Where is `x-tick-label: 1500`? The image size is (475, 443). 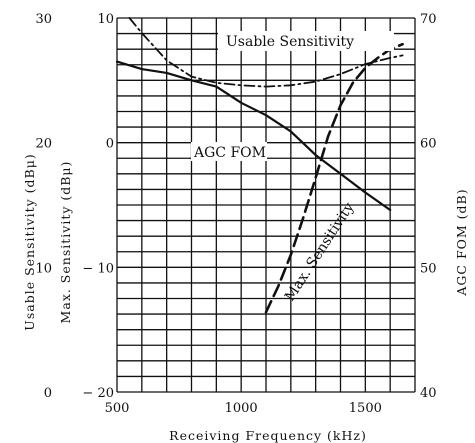
x-tick-label: 1500 is located at coordinates (365, 408).